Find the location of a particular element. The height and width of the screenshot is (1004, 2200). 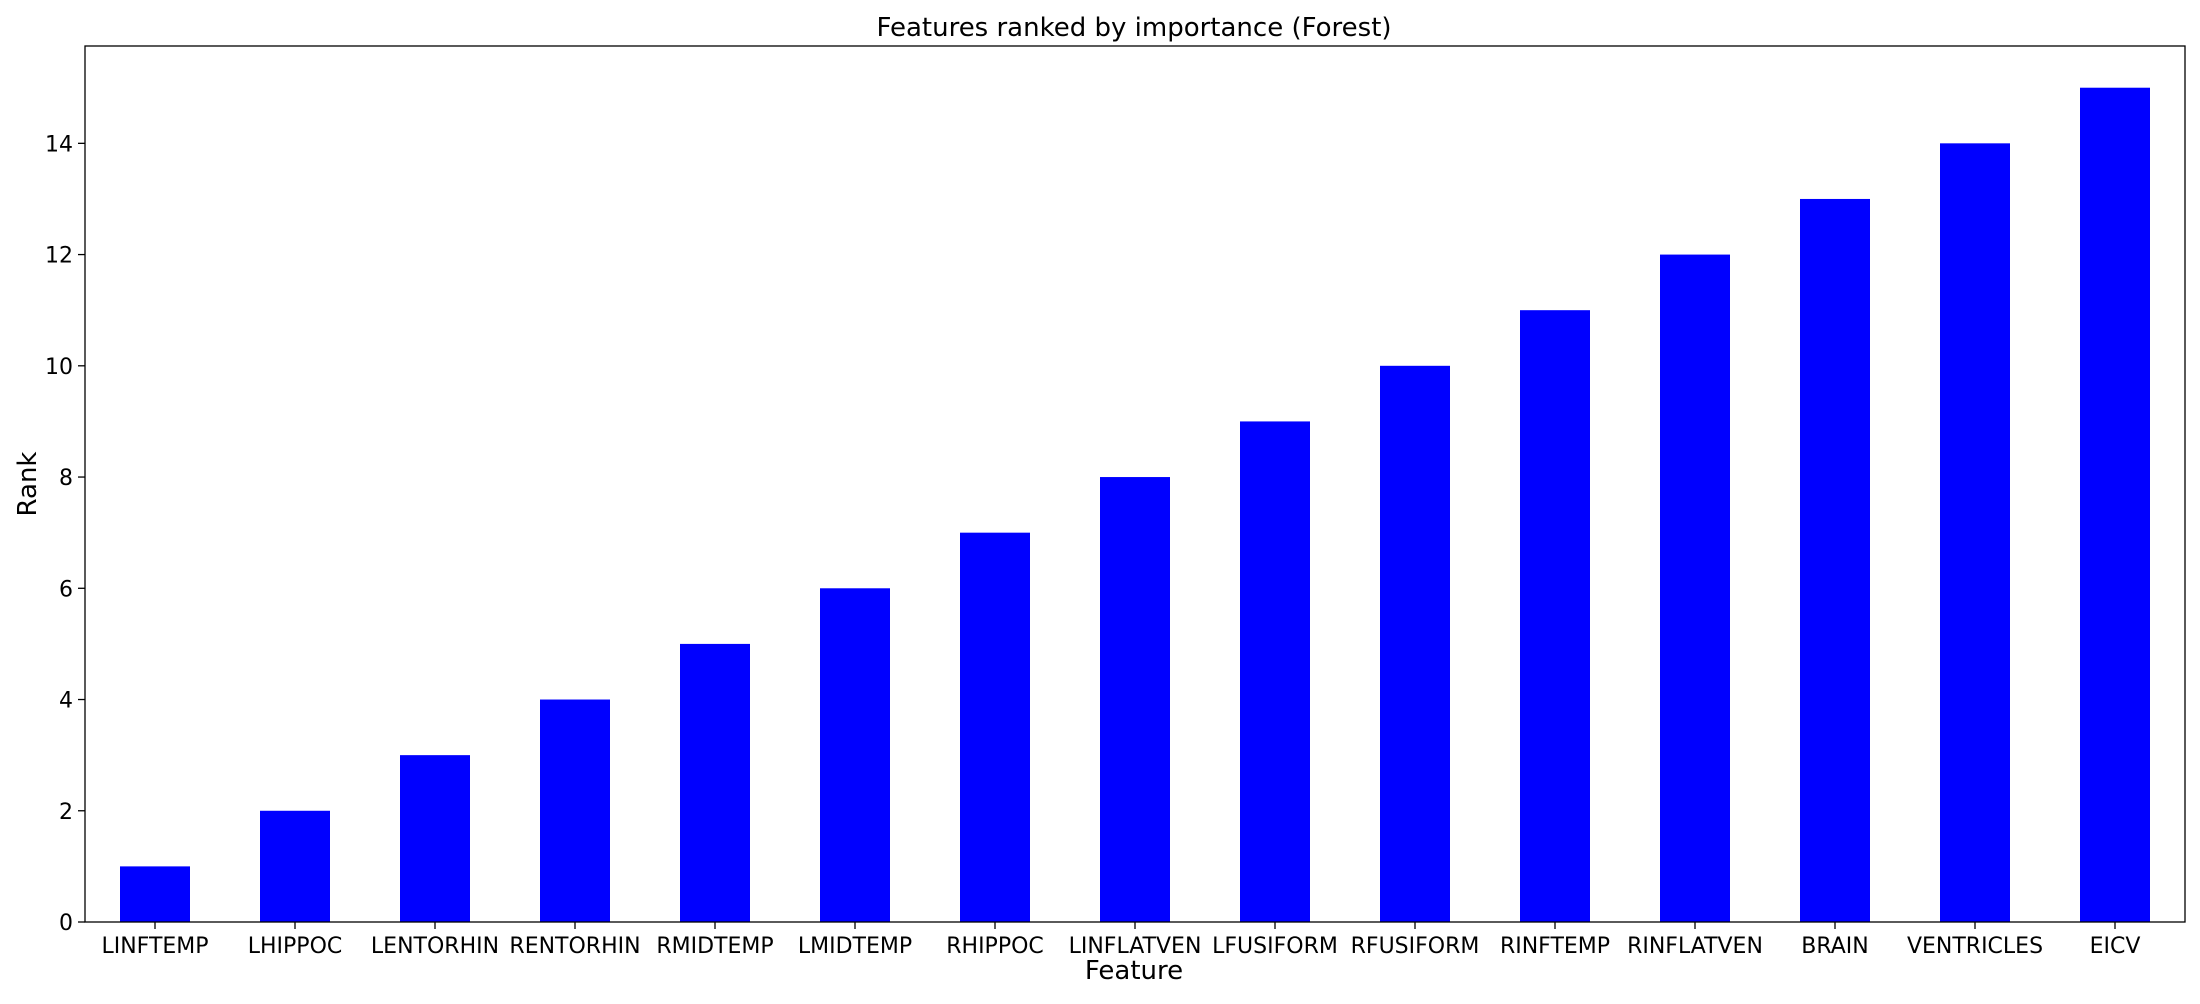

y-tick-label: 10 is located at coordinates (59, 367).